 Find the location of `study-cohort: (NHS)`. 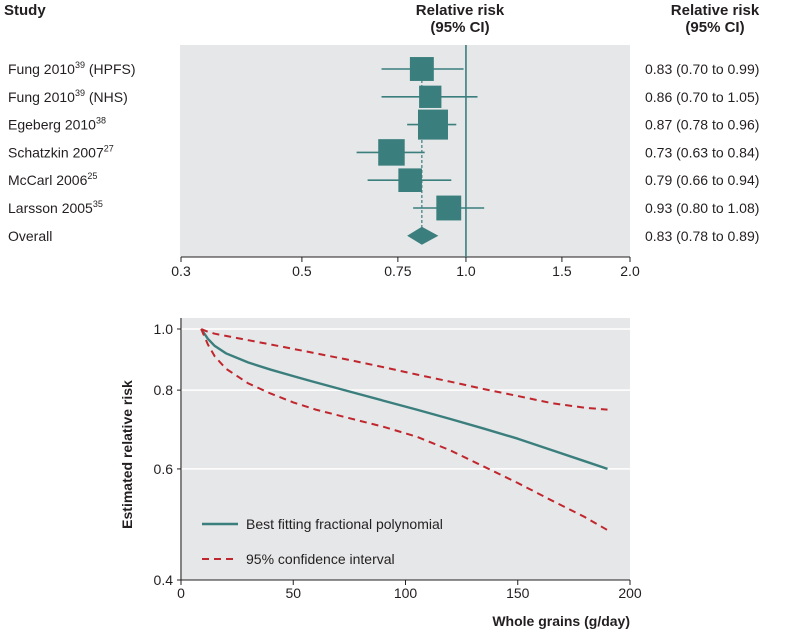

study-cohort: (NHS) is located at coordinates (106, 97).